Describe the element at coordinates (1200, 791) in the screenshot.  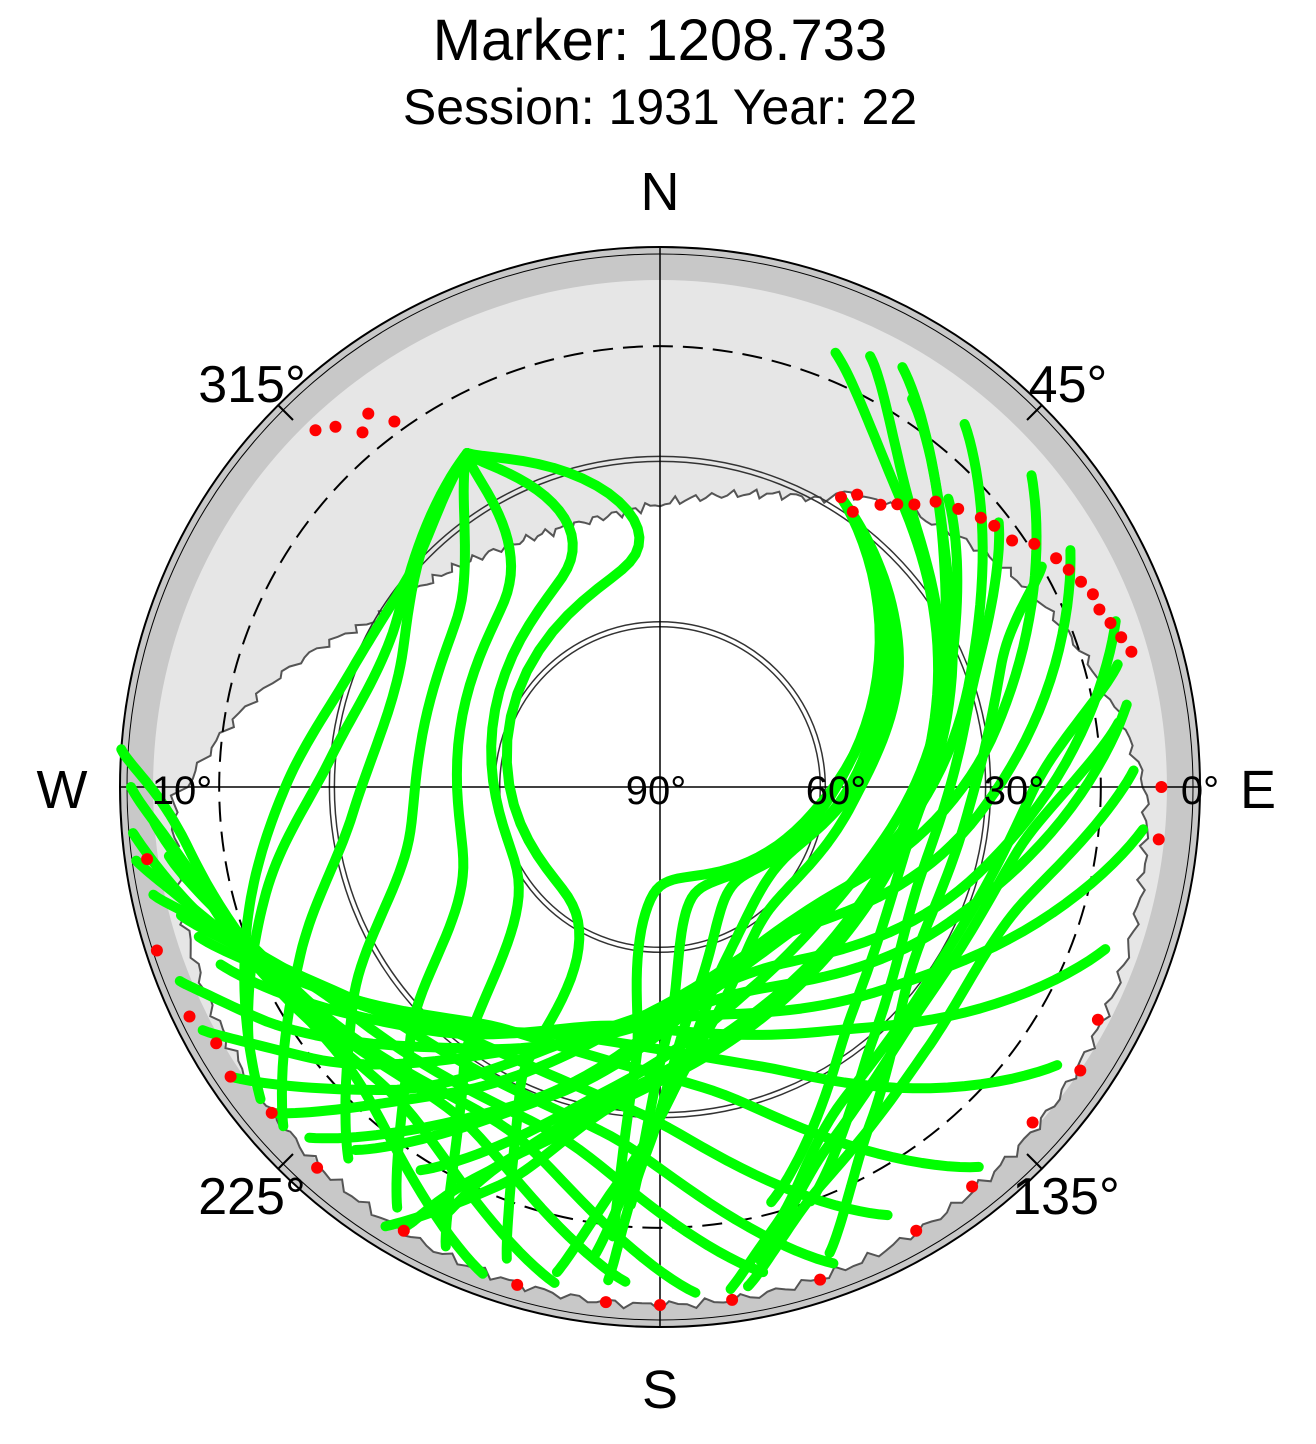
I see `elevation-label-0: 0°` at that location.